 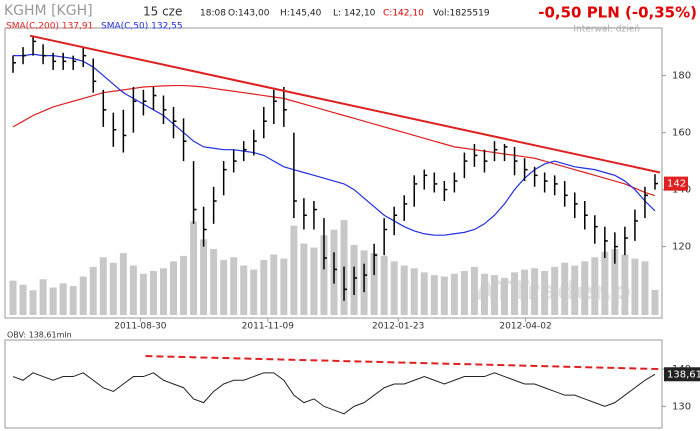 I want to click on x-tick-label: 2011-08-30, so click(x=140, y=327).